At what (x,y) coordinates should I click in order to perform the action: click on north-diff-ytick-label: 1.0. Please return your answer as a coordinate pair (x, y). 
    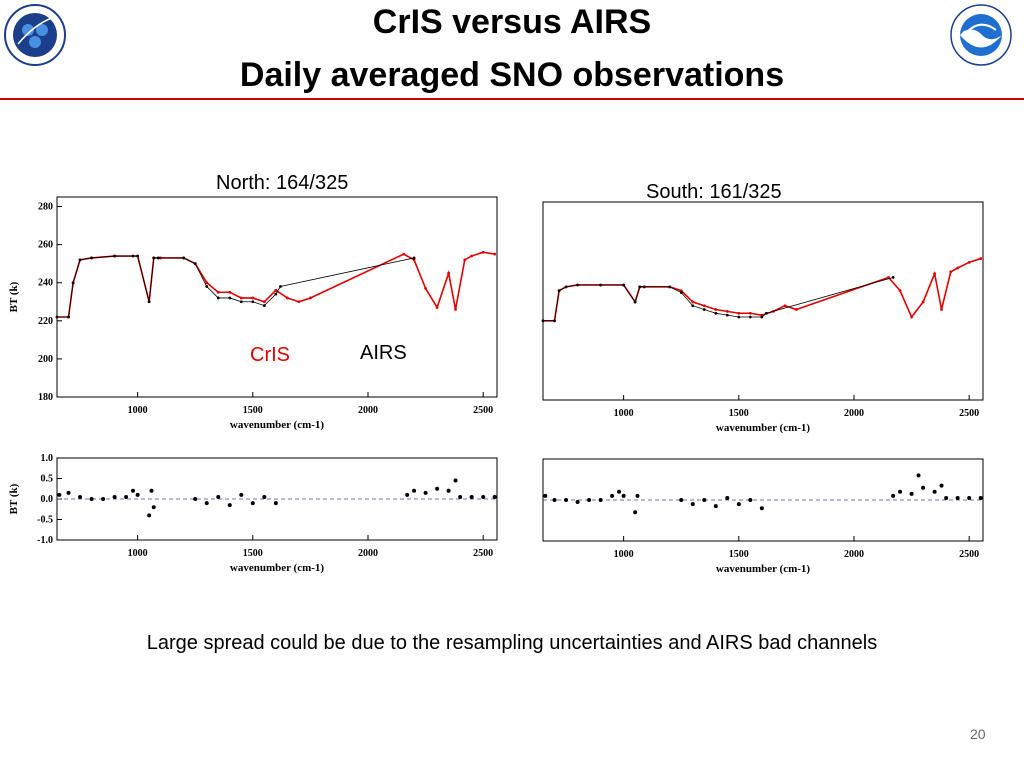
    Looking at the image, I should click on (47, 458).